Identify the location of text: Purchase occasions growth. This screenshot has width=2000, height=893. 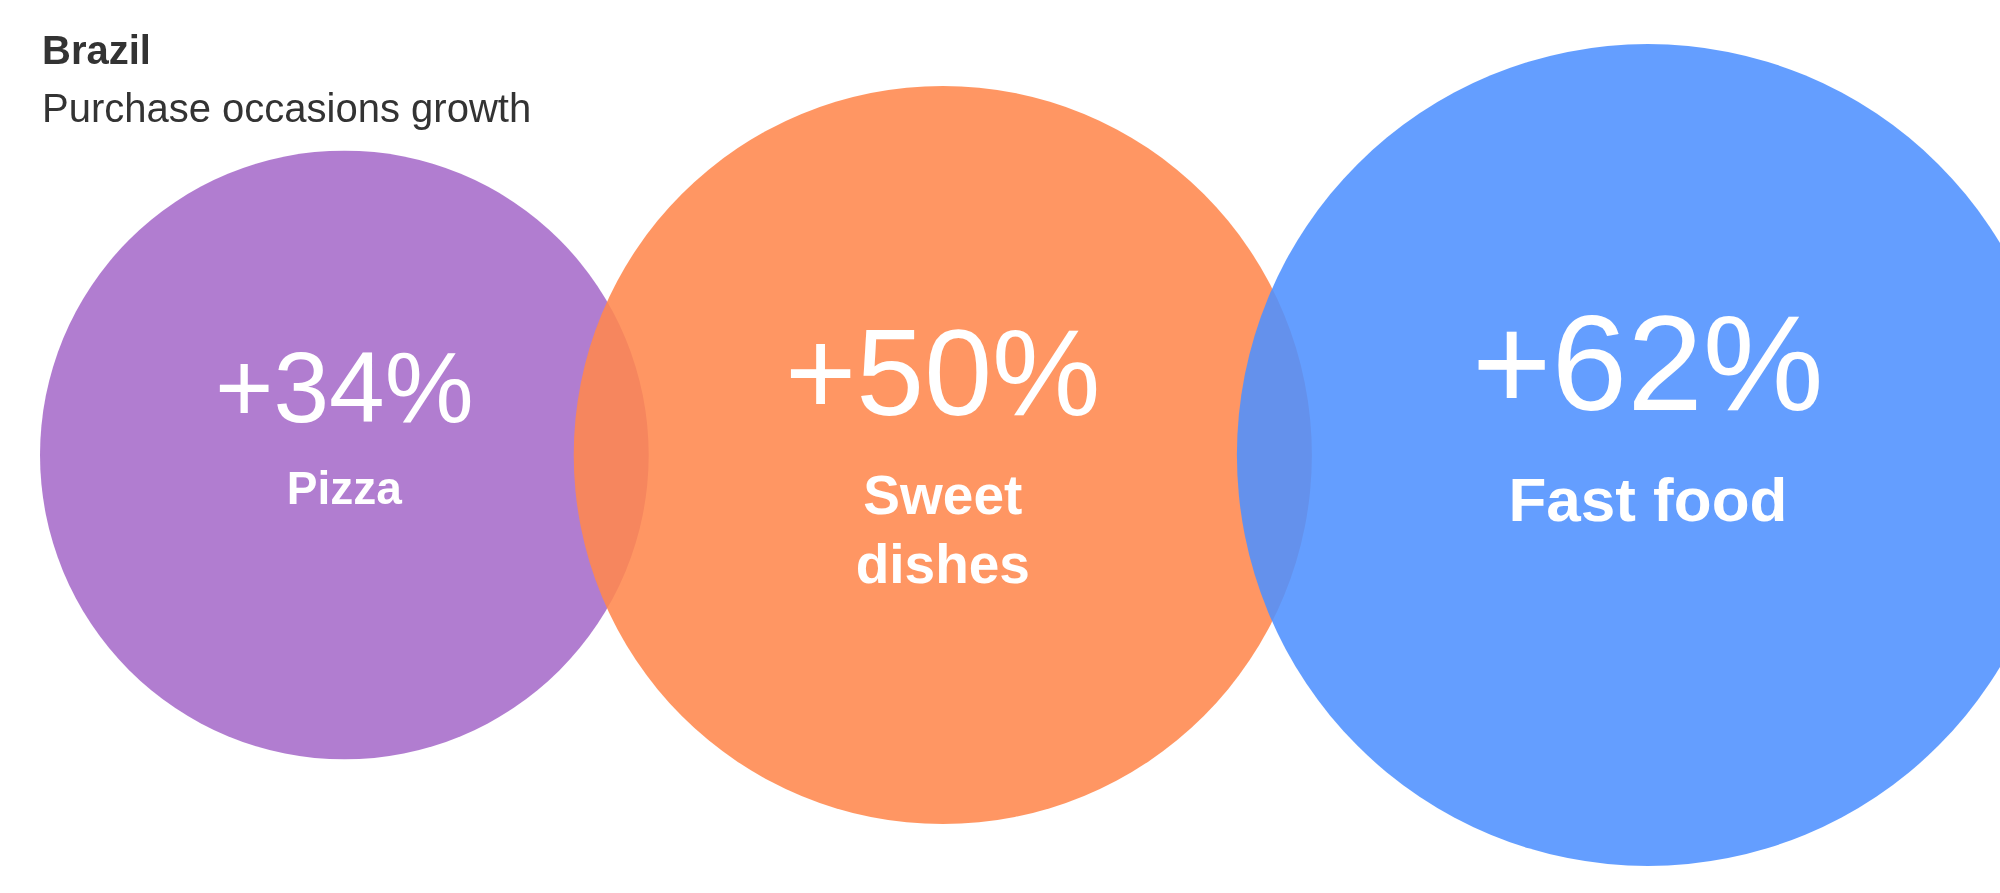
(287, 108).